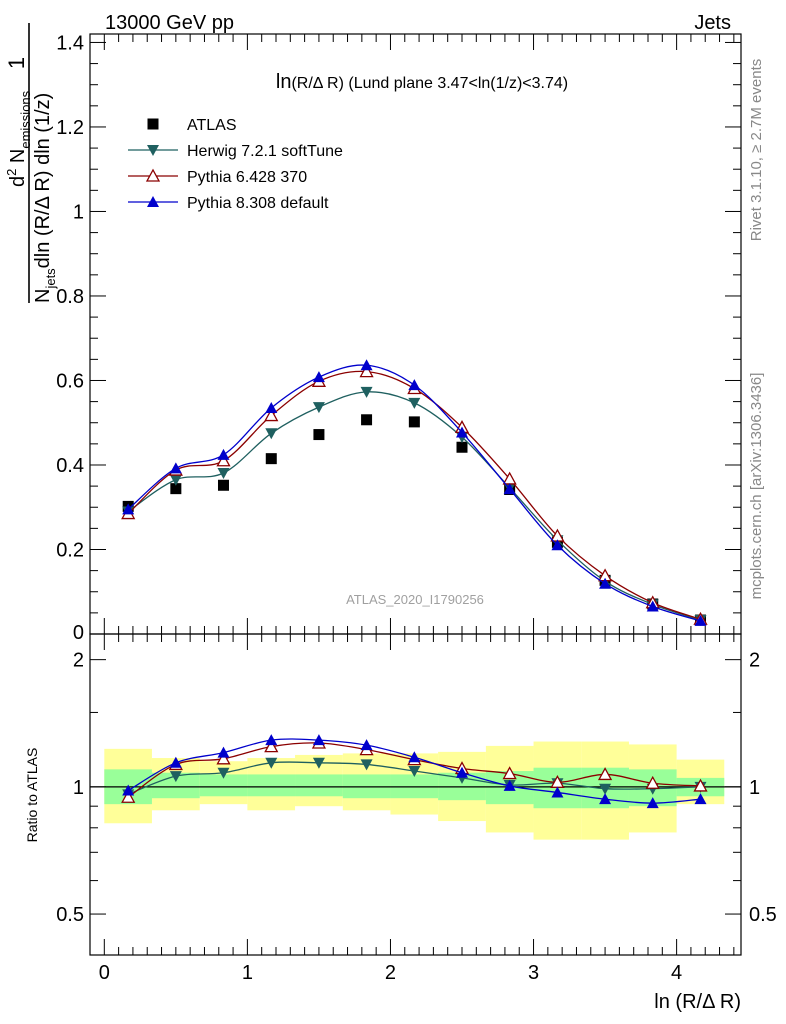  I want to click on ylabel-denominator: Njetsdln (R/Δ R) dln (1/z), so click(45, 198).